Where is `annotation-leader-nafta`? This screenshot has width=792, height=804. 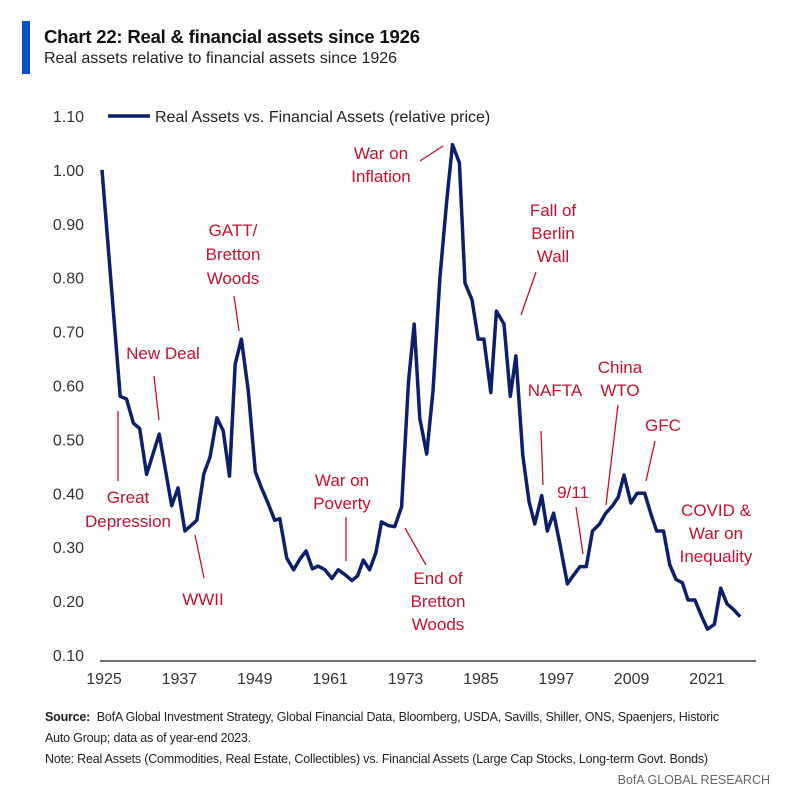
annotation-leader-nafta is located at coordinates (542, 458).